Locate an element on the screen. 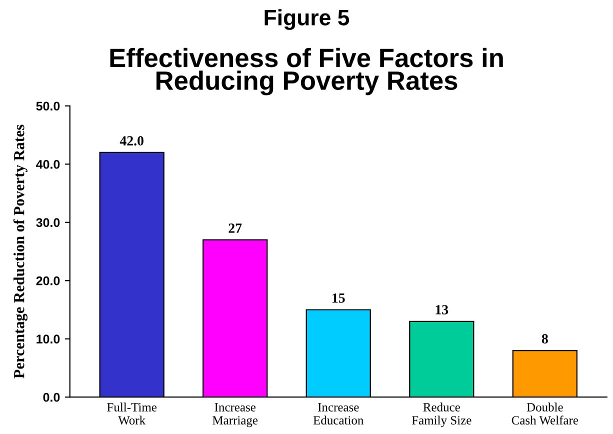 This screenshot has height=434, width=613. data-label: 27 is located at coordinates (235, 228).